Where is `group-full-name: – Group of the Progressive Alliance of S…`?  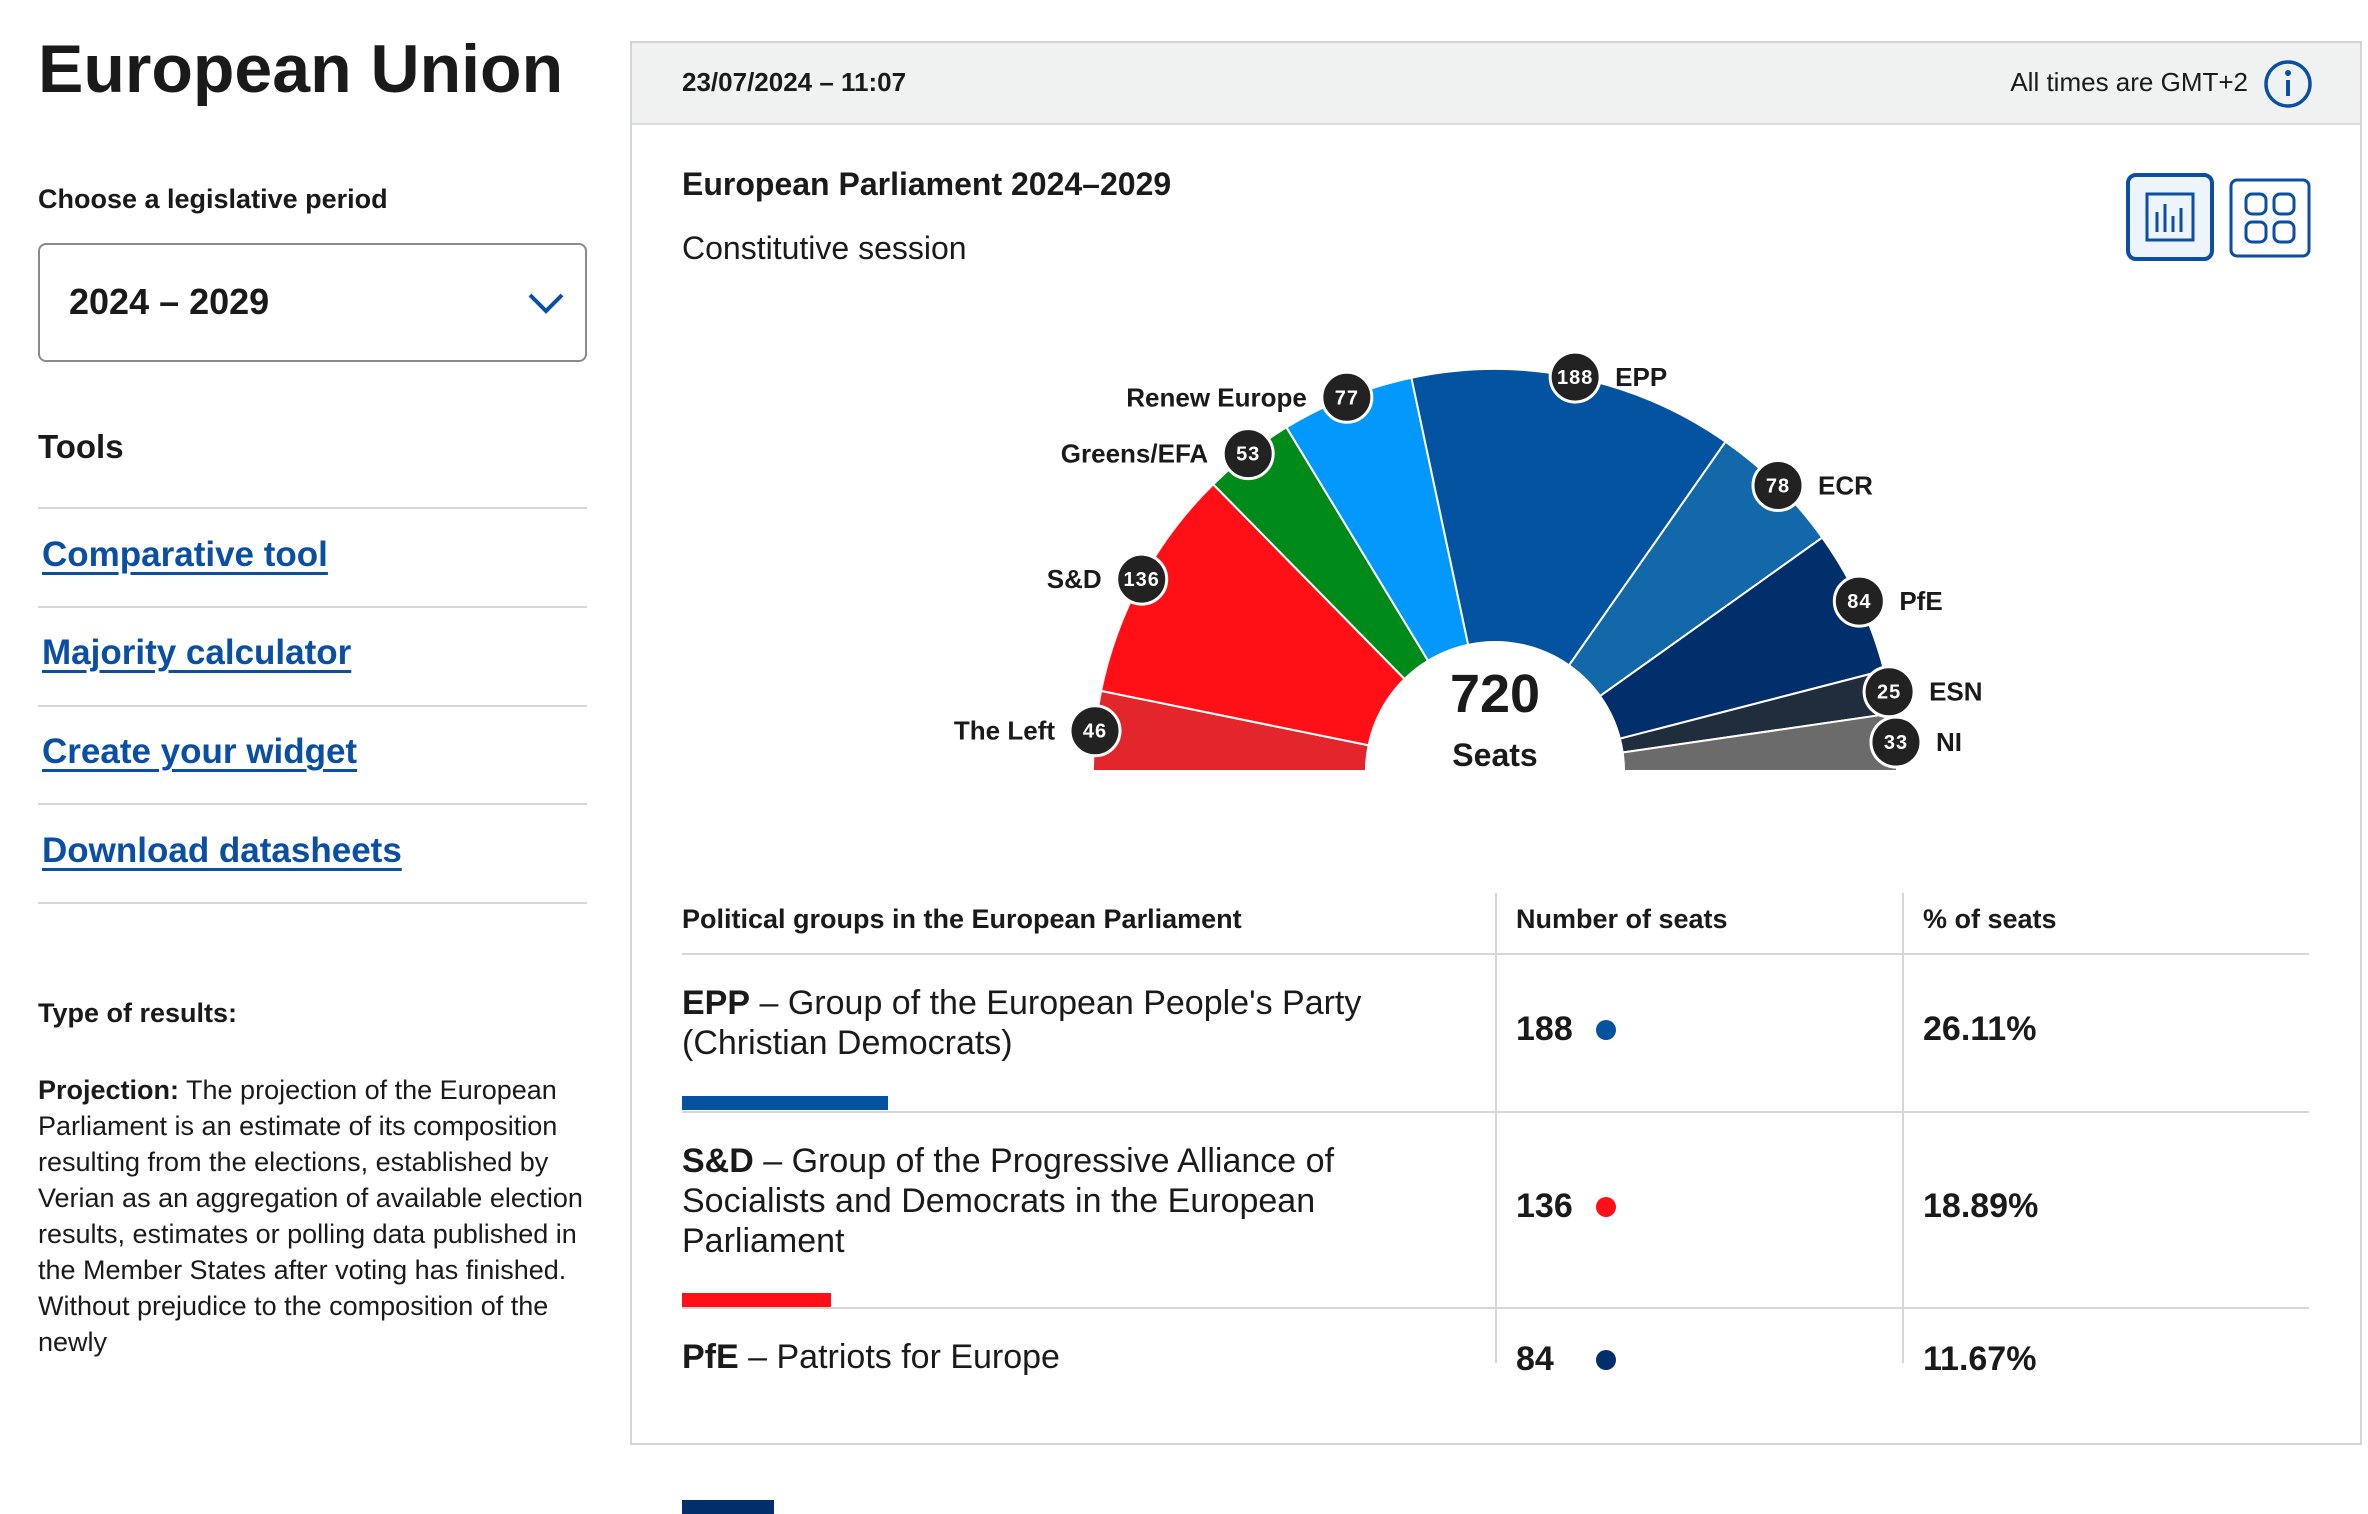 group-full-name: – Group of the Progressive Alliance of S… is located at coordinates (1008, 1201).